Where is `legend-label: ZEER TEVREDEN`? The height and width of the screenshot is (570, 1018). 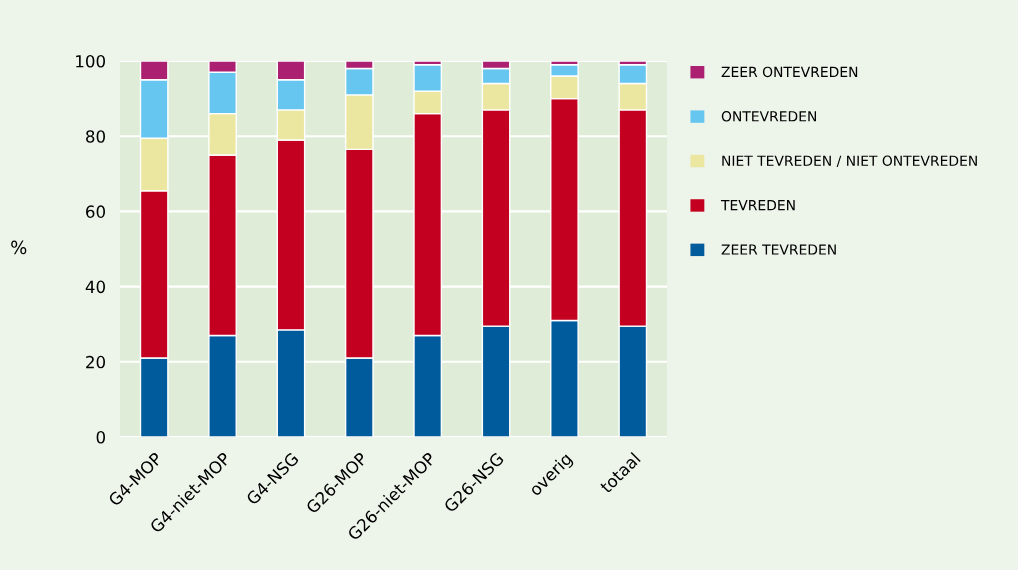 legend-label: ZEER TEVREDEN is located at coordinates (778, 249).